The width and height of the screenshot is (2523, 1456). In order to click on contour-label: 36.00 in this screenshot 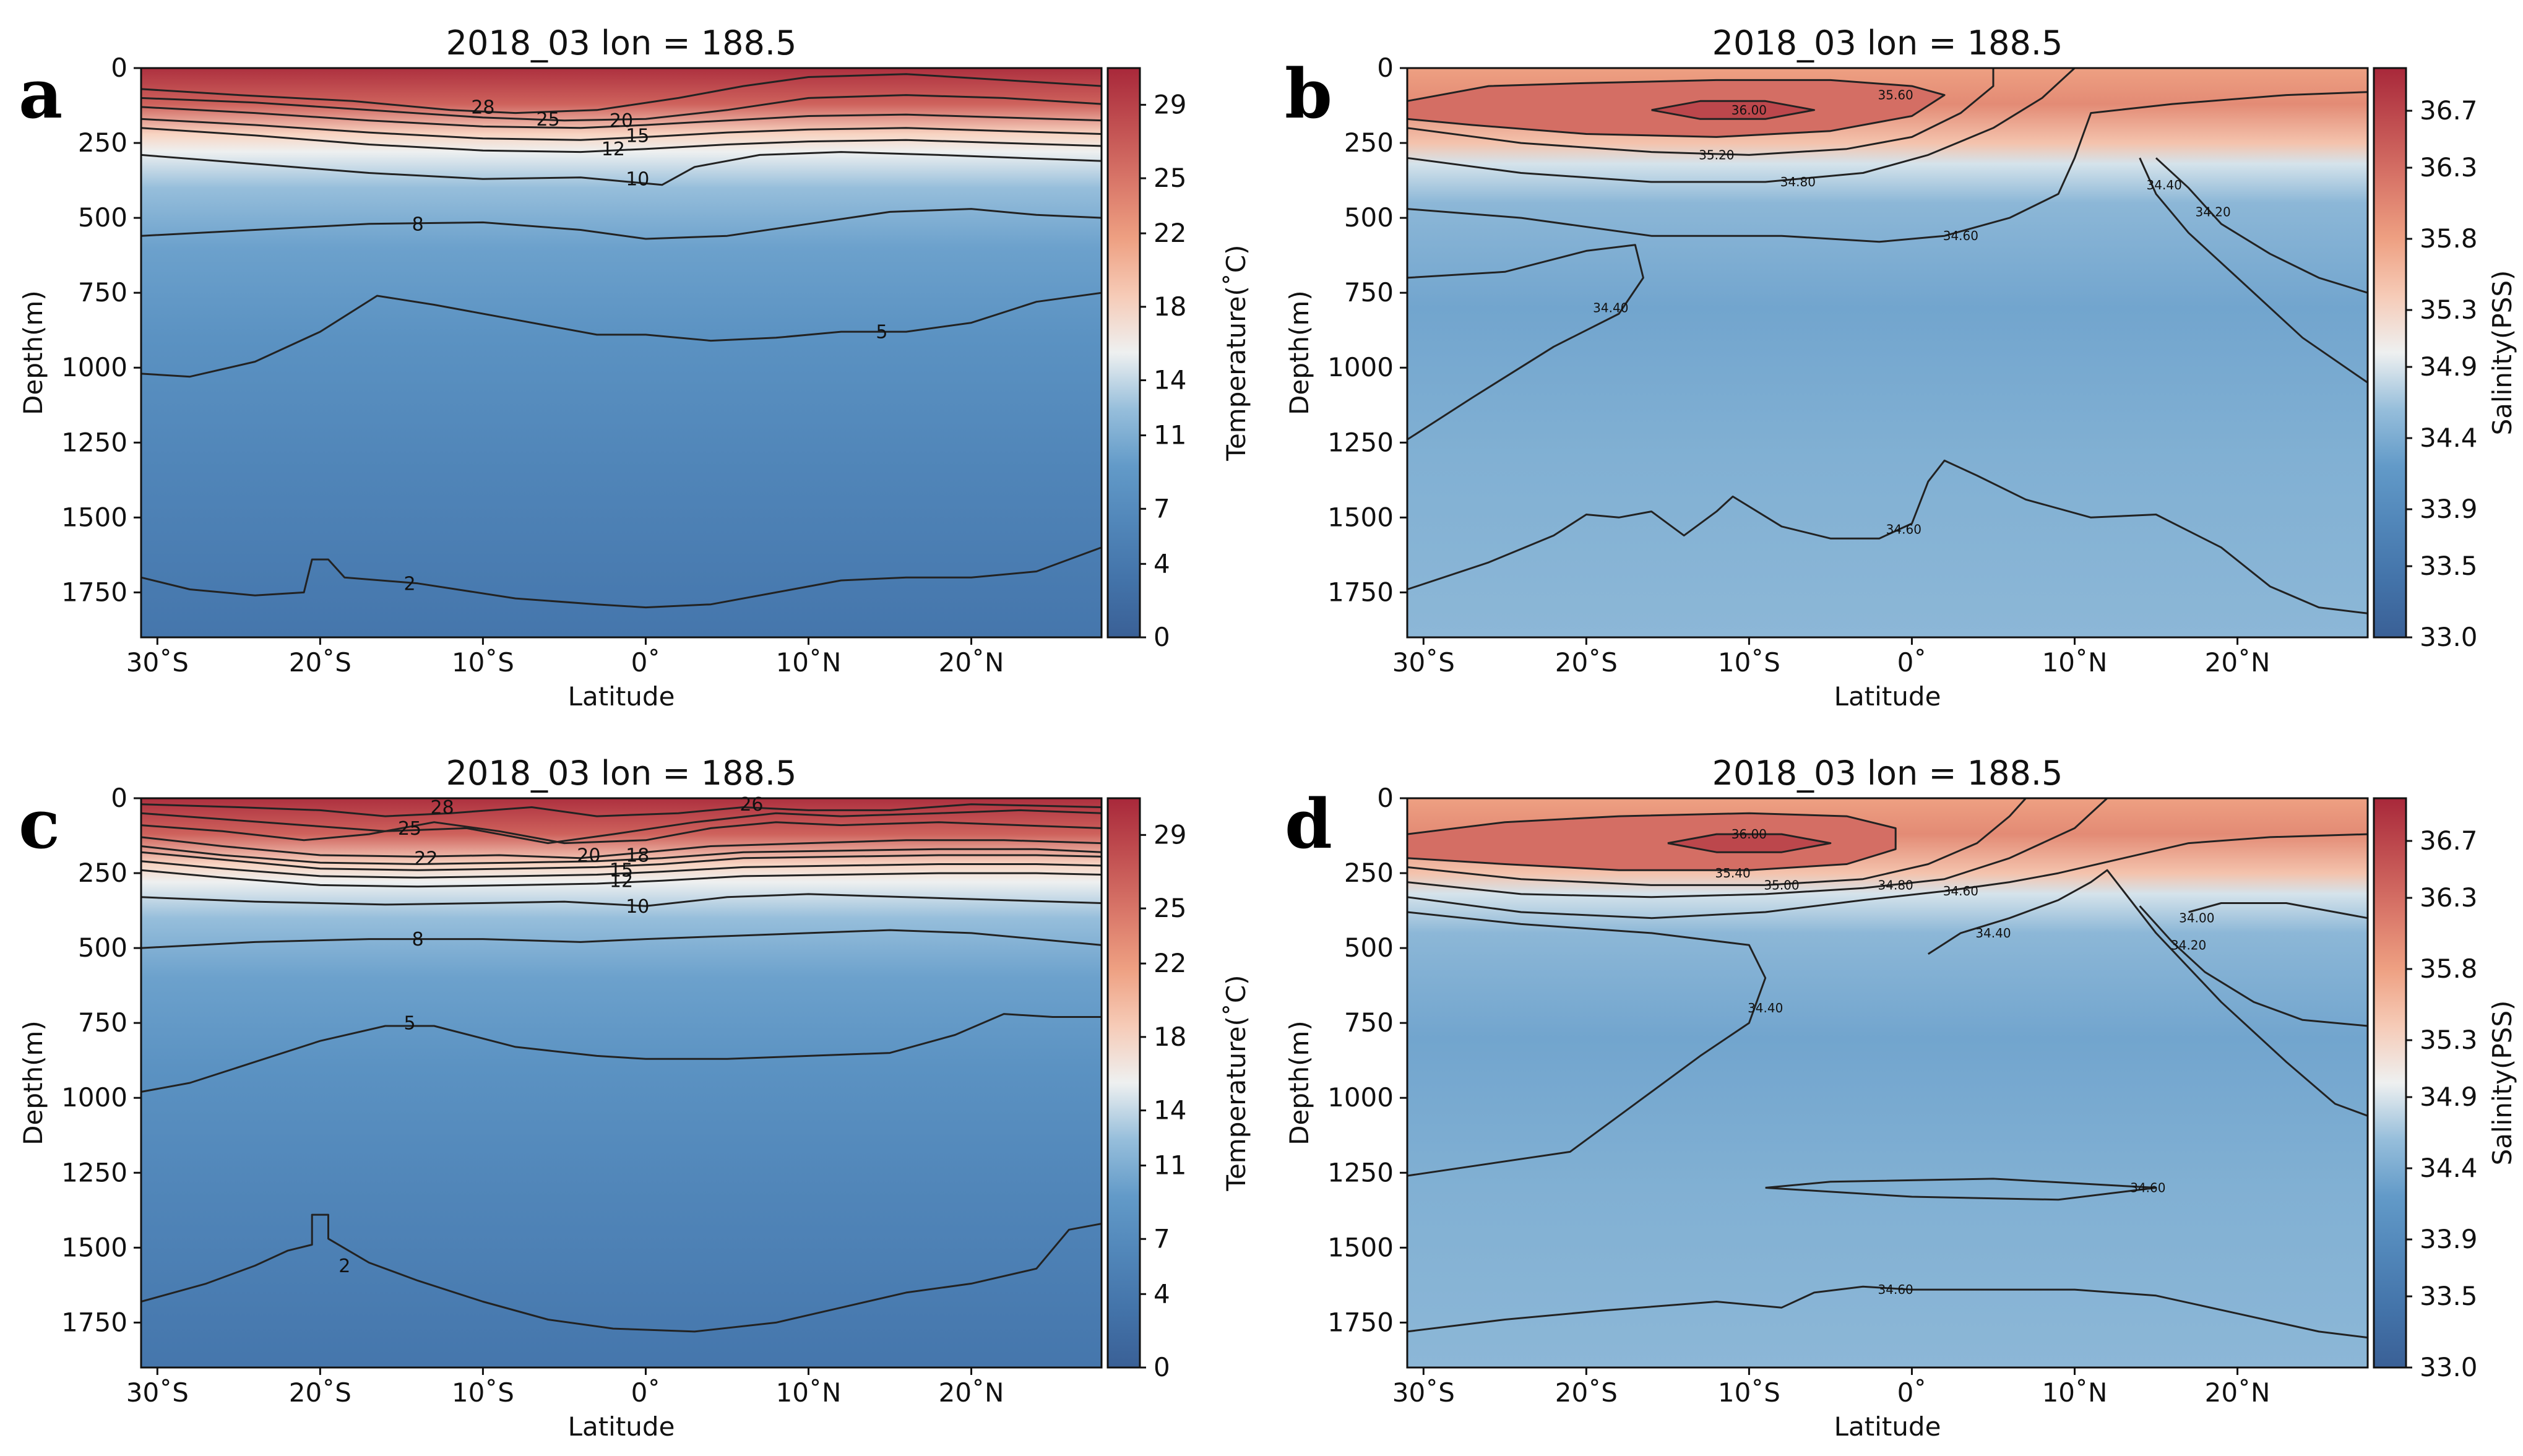, I will do `click(1749, 110)`.